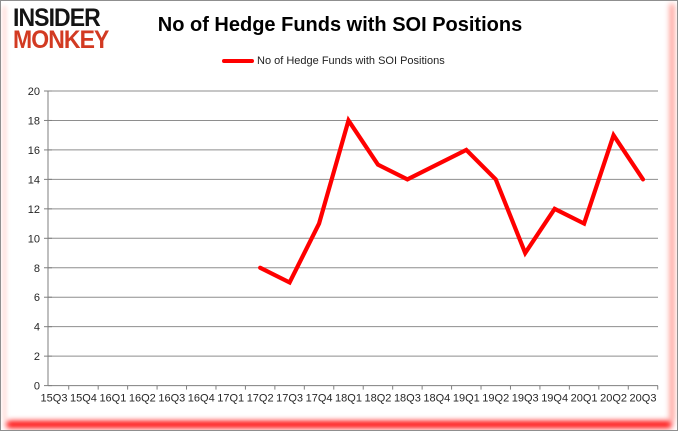 The image size is (678, 431). What do you see at coordinates (525, 399) in the screenshot?
I see `svg-text: 19Q3` at bounding box center [525, 399].